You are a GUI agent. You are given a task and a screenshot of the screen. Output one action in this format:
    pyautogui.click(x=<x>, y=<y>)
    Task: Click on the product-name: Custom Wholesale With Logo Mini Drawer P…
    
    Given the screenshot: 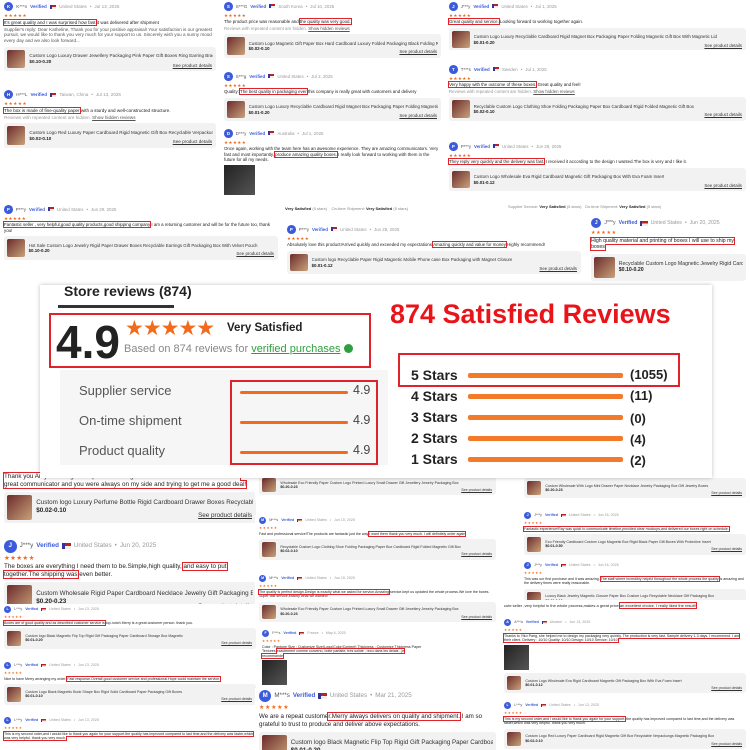 What is the action you would take?
    pyautogui.click(x=627, y=485)
    